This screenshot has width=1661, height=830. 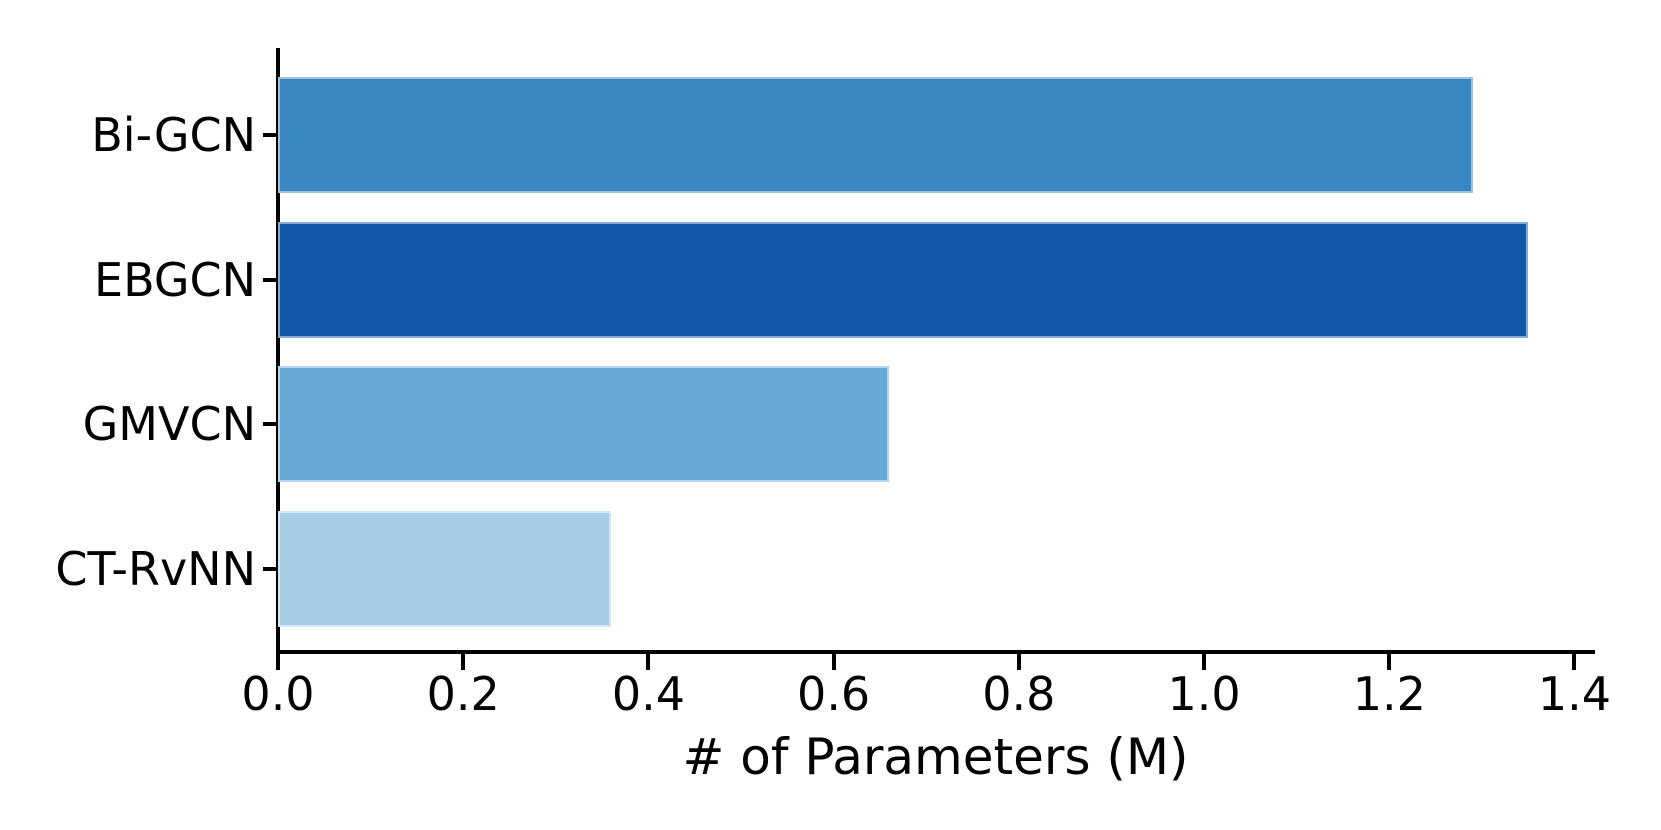 What do you see at coordinates (875, 134) in the screenshot?
I see `bar-bi-gcn` at bounding box center [875, 134].